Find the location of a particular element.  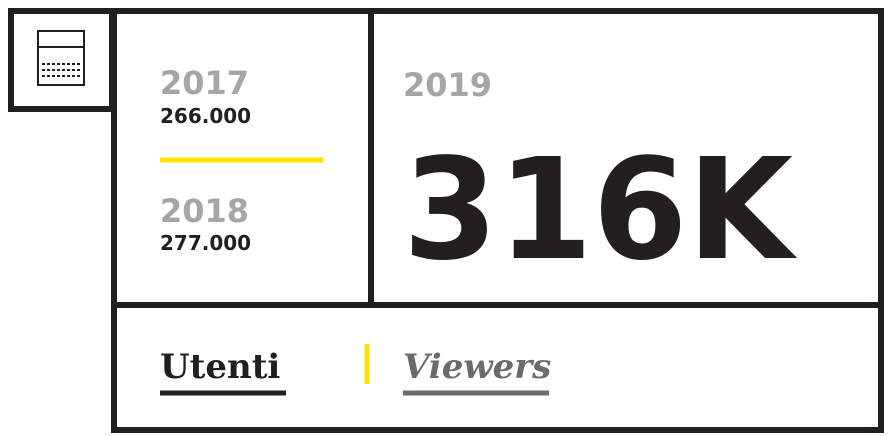

tab: Viewers is located at coordinates (477, 367).